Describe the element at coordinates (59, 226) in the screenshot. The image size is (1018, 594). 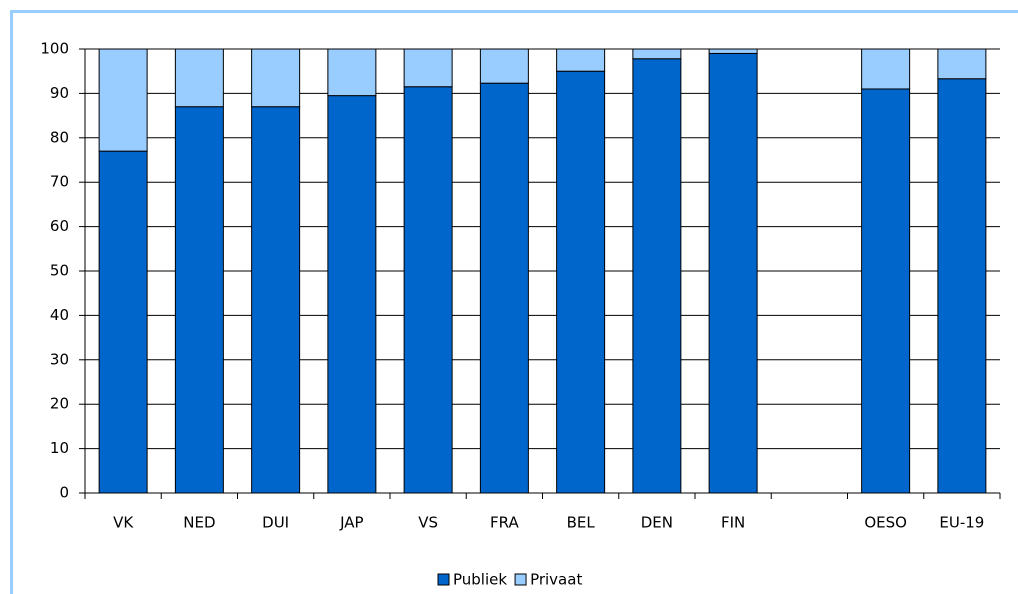
I see `y-tick-label: 60` at that location.